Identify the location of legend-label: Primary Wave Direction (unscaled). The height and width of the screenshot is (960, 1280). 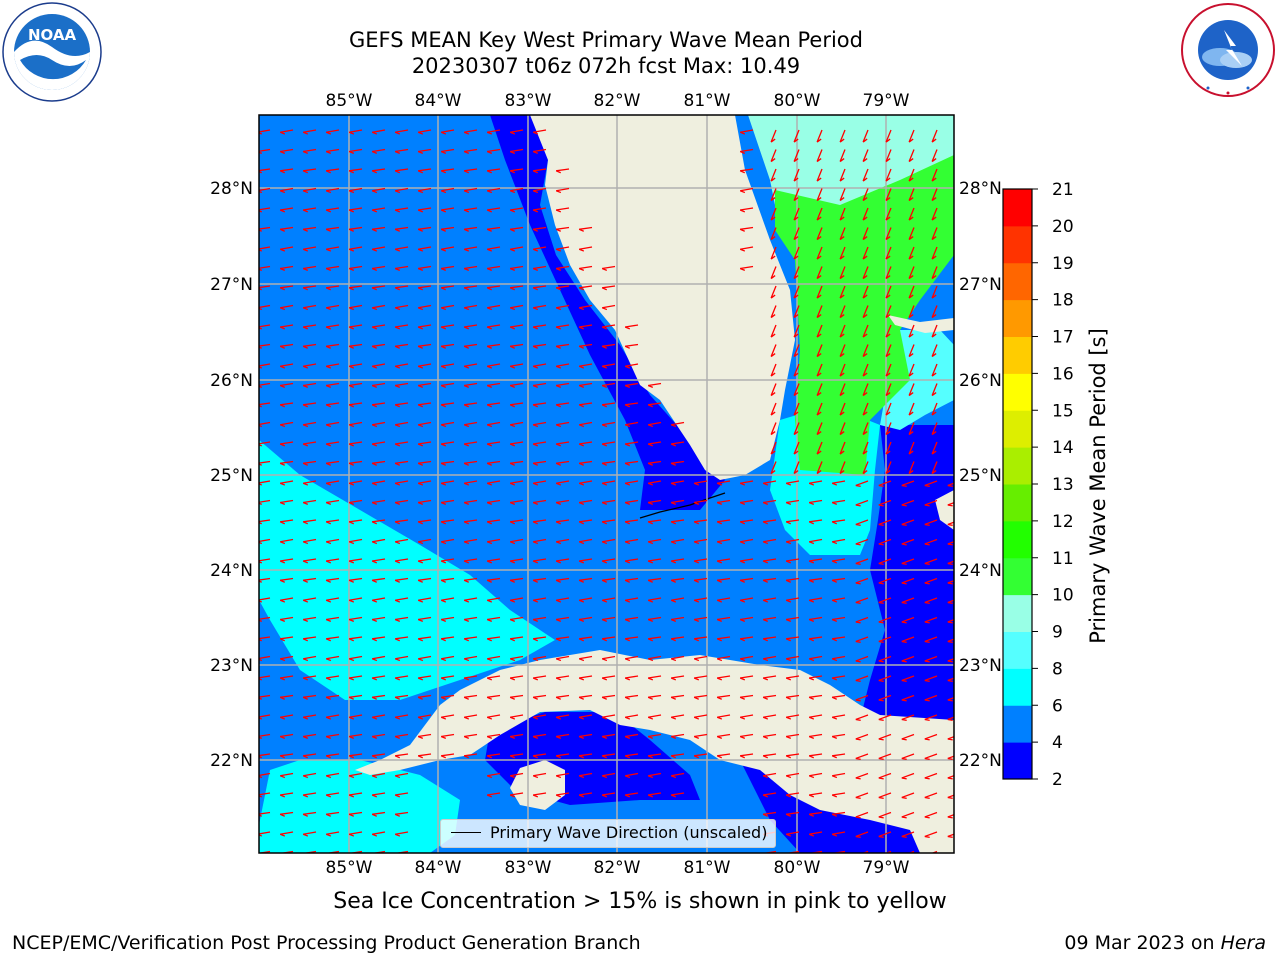
(629, 832).